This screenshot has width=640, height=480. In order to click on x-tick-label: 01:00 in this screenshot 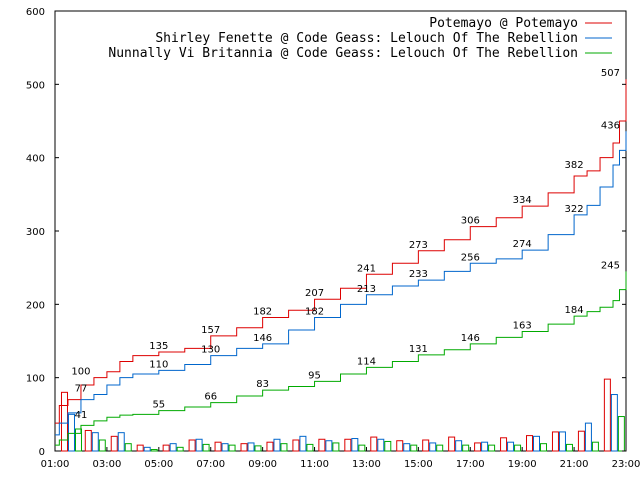, I will do `click(55, 464)`.